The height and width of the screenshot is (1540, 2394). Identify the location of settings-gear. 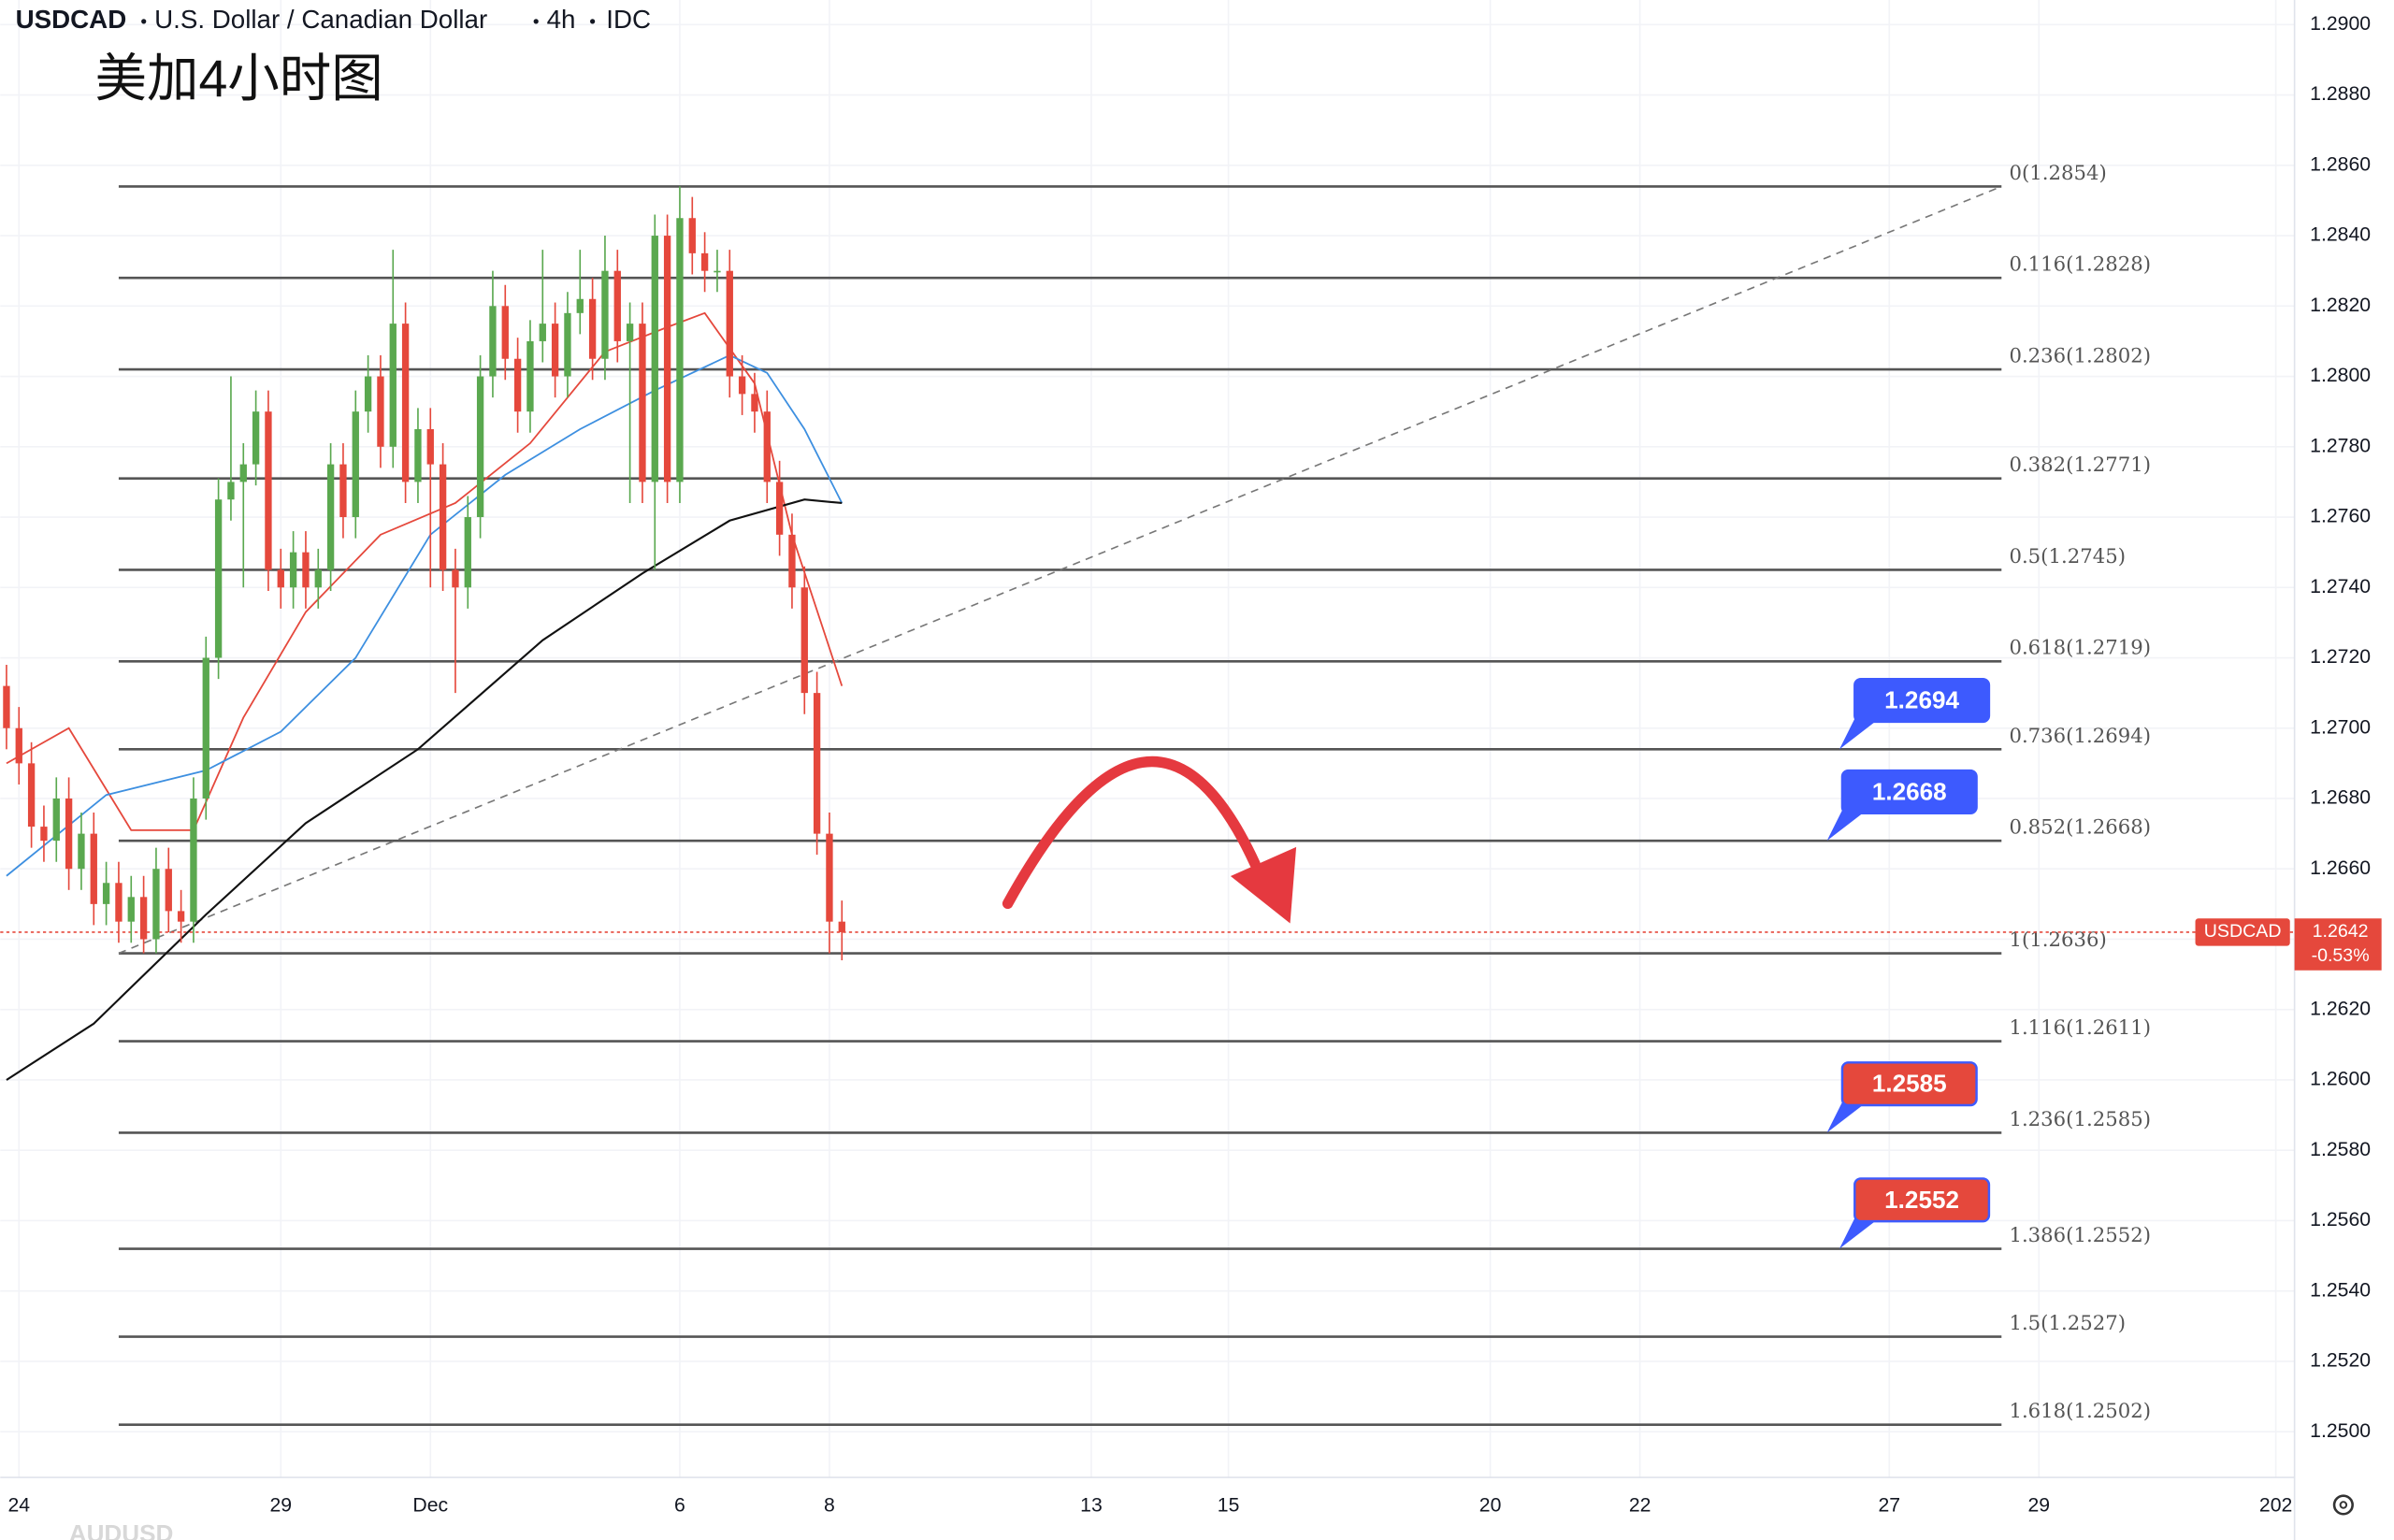
(2343, 1505).